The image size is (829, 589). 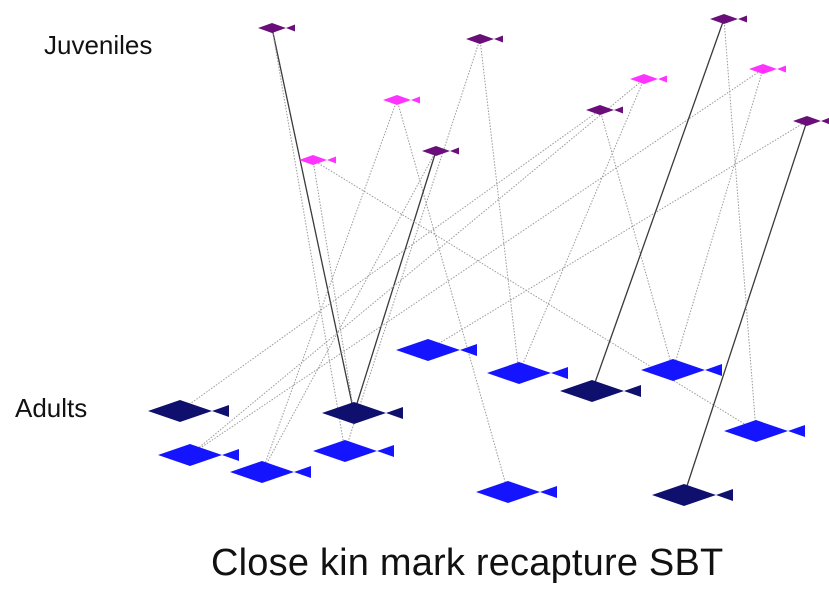 I want to click on adult-a8-fish-icon, so click(x=527, y=373).